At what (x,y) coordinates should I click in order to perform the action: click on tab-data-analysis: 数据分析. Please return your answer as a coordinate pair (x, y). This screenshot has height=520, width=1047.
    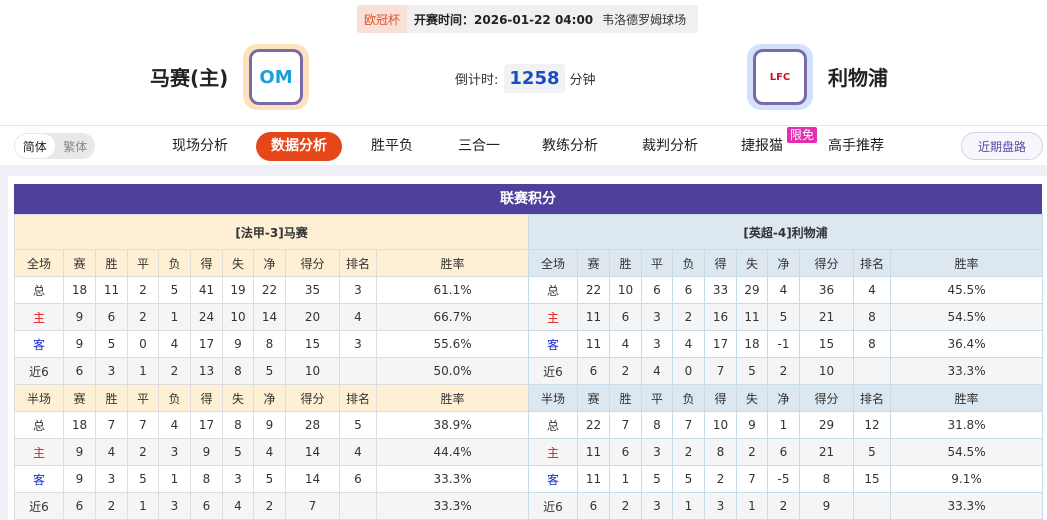
    Looking at the image, I should click on (299, 146).